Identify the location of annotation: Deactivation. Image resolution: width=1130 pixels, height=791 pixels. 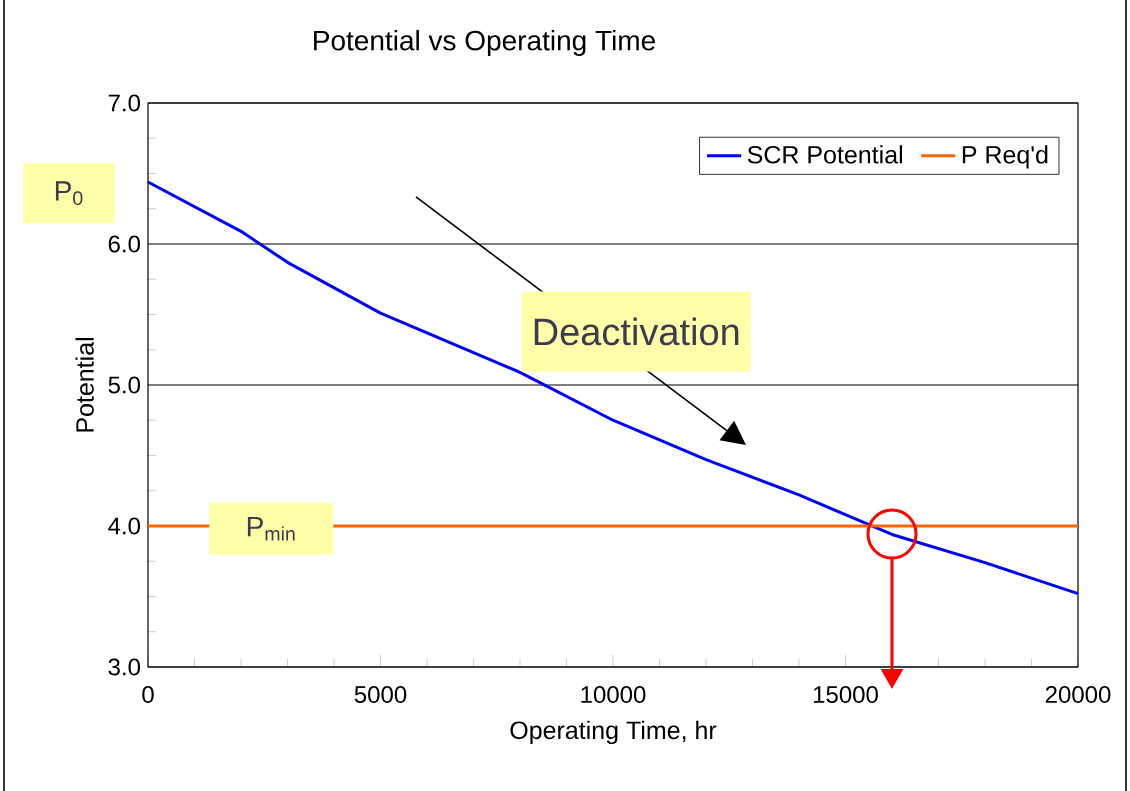
(636, 331).